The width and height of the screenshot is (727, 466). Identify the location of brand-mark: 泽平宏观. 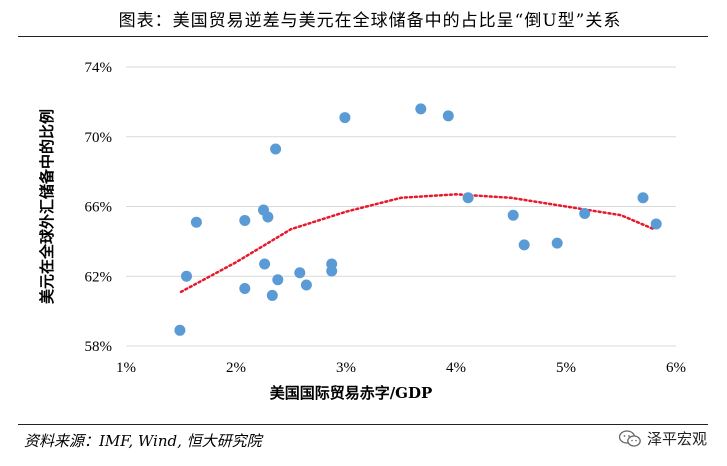
(662, 438).